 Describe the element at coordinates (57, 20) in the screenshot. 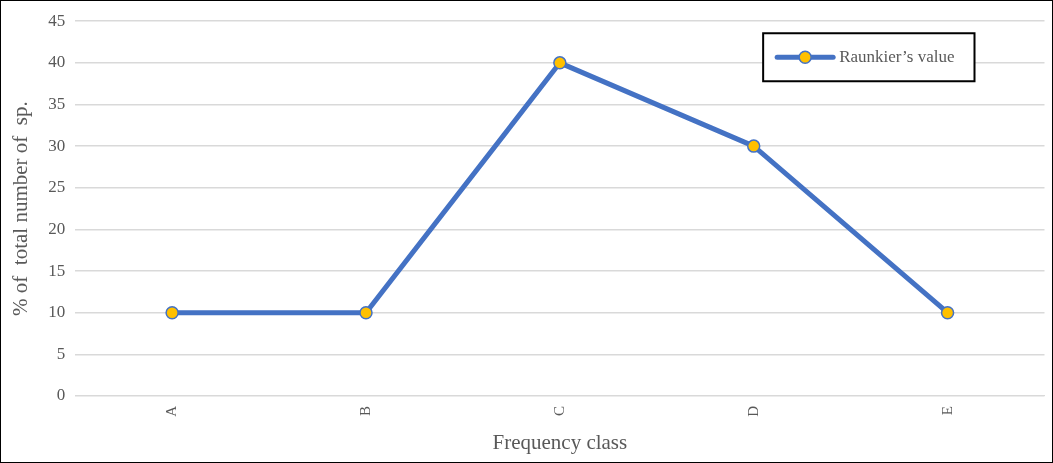

I see `y-tick-label: 45` at that location.